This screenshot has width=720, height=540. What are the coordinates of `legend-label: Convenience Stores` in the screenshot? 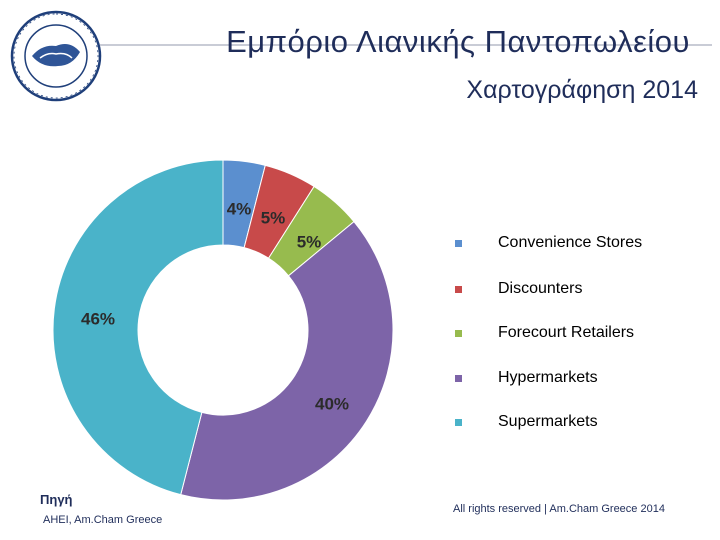 It's located at (570, 242).